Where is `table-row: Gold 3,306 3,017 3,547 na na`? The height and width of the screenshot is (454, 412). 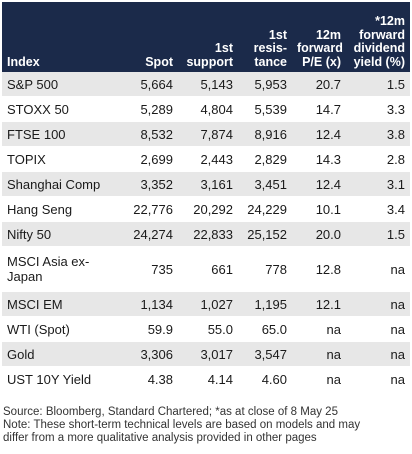 table-row: Gold 3,306 3,017 3,547 na na is located at coordinates (206, 354).